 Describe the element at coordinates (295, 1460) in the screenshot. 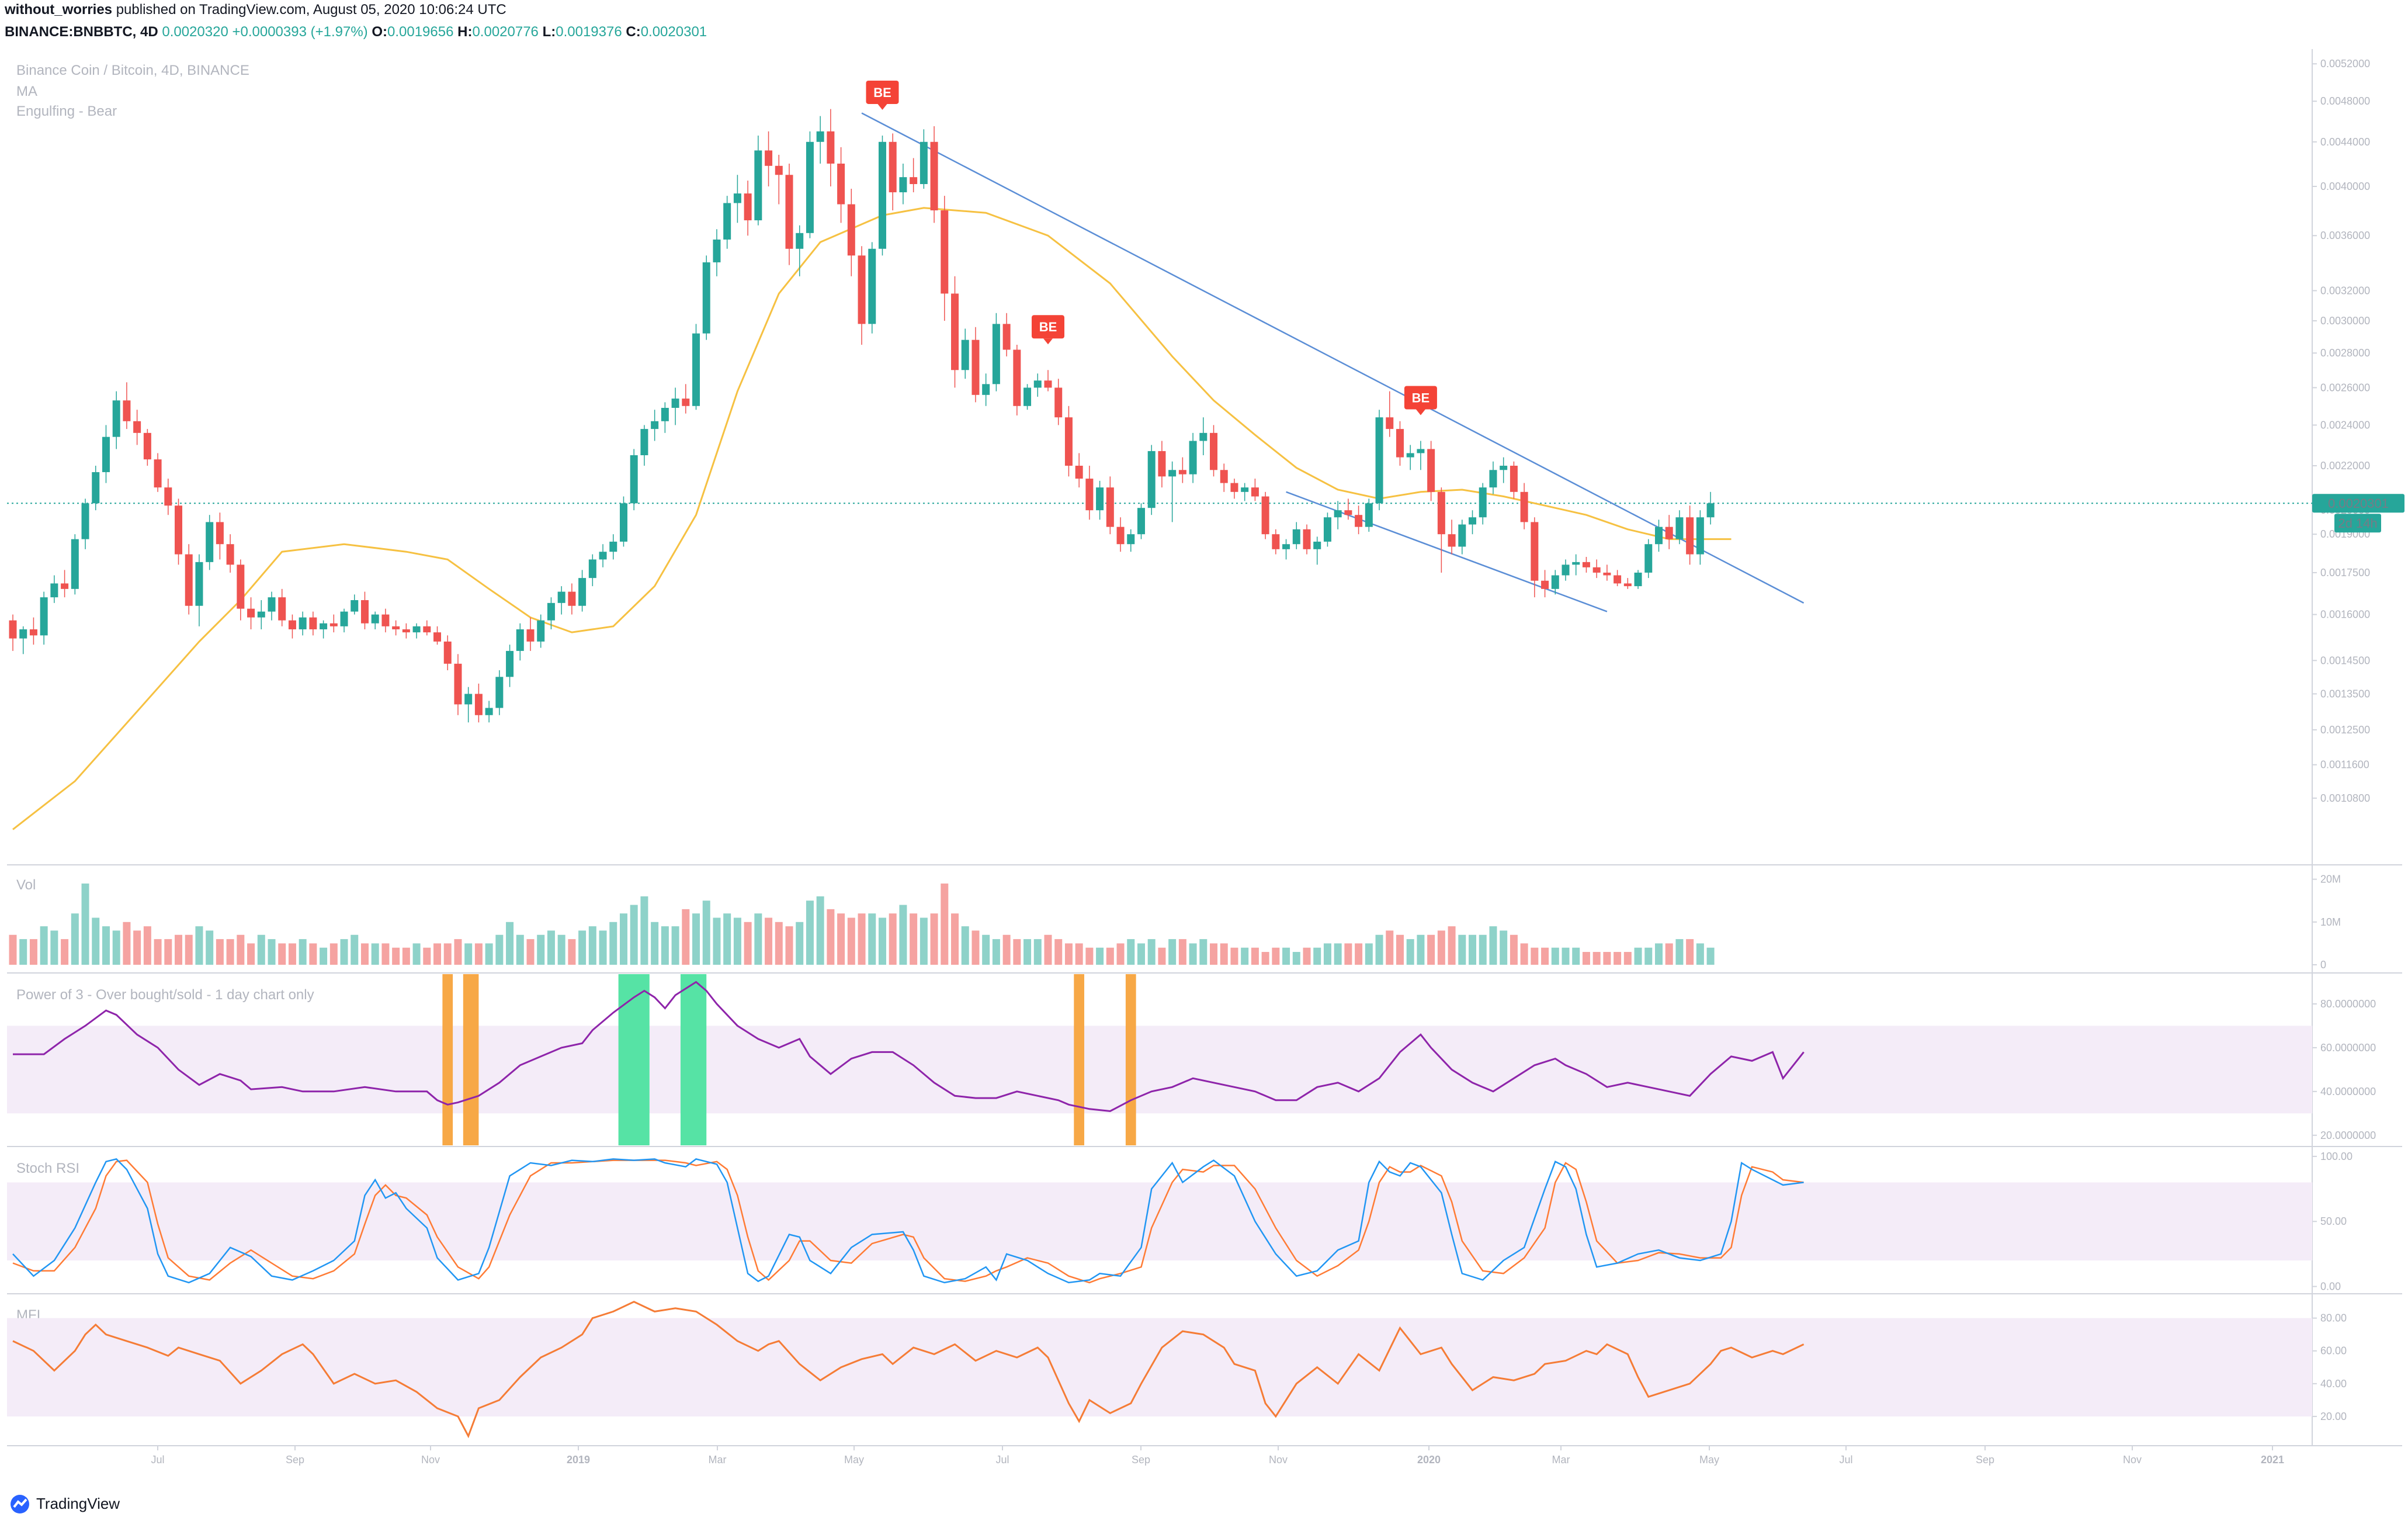

I see `time-tick-label: Sep` at that location.